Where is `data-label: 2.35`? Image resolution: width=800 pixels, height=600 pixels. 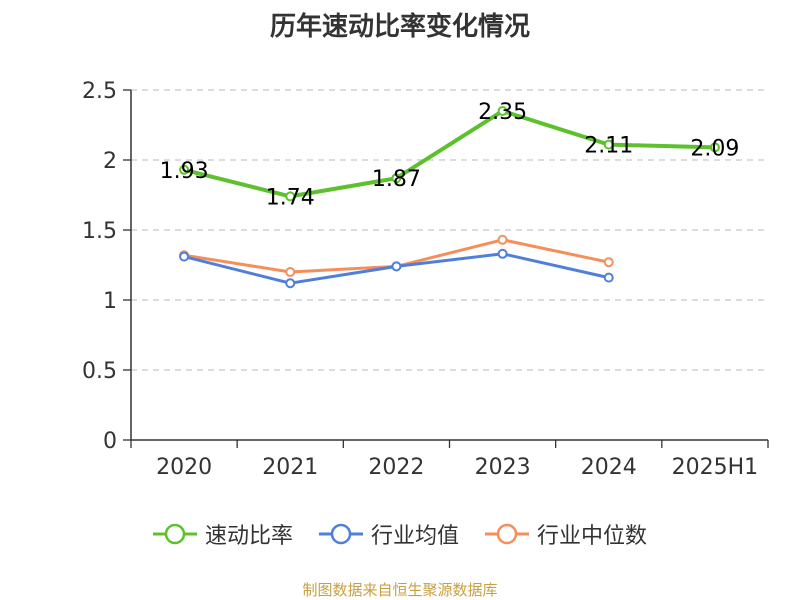 data-label: 2.35 is located at coordinates (502, 112).